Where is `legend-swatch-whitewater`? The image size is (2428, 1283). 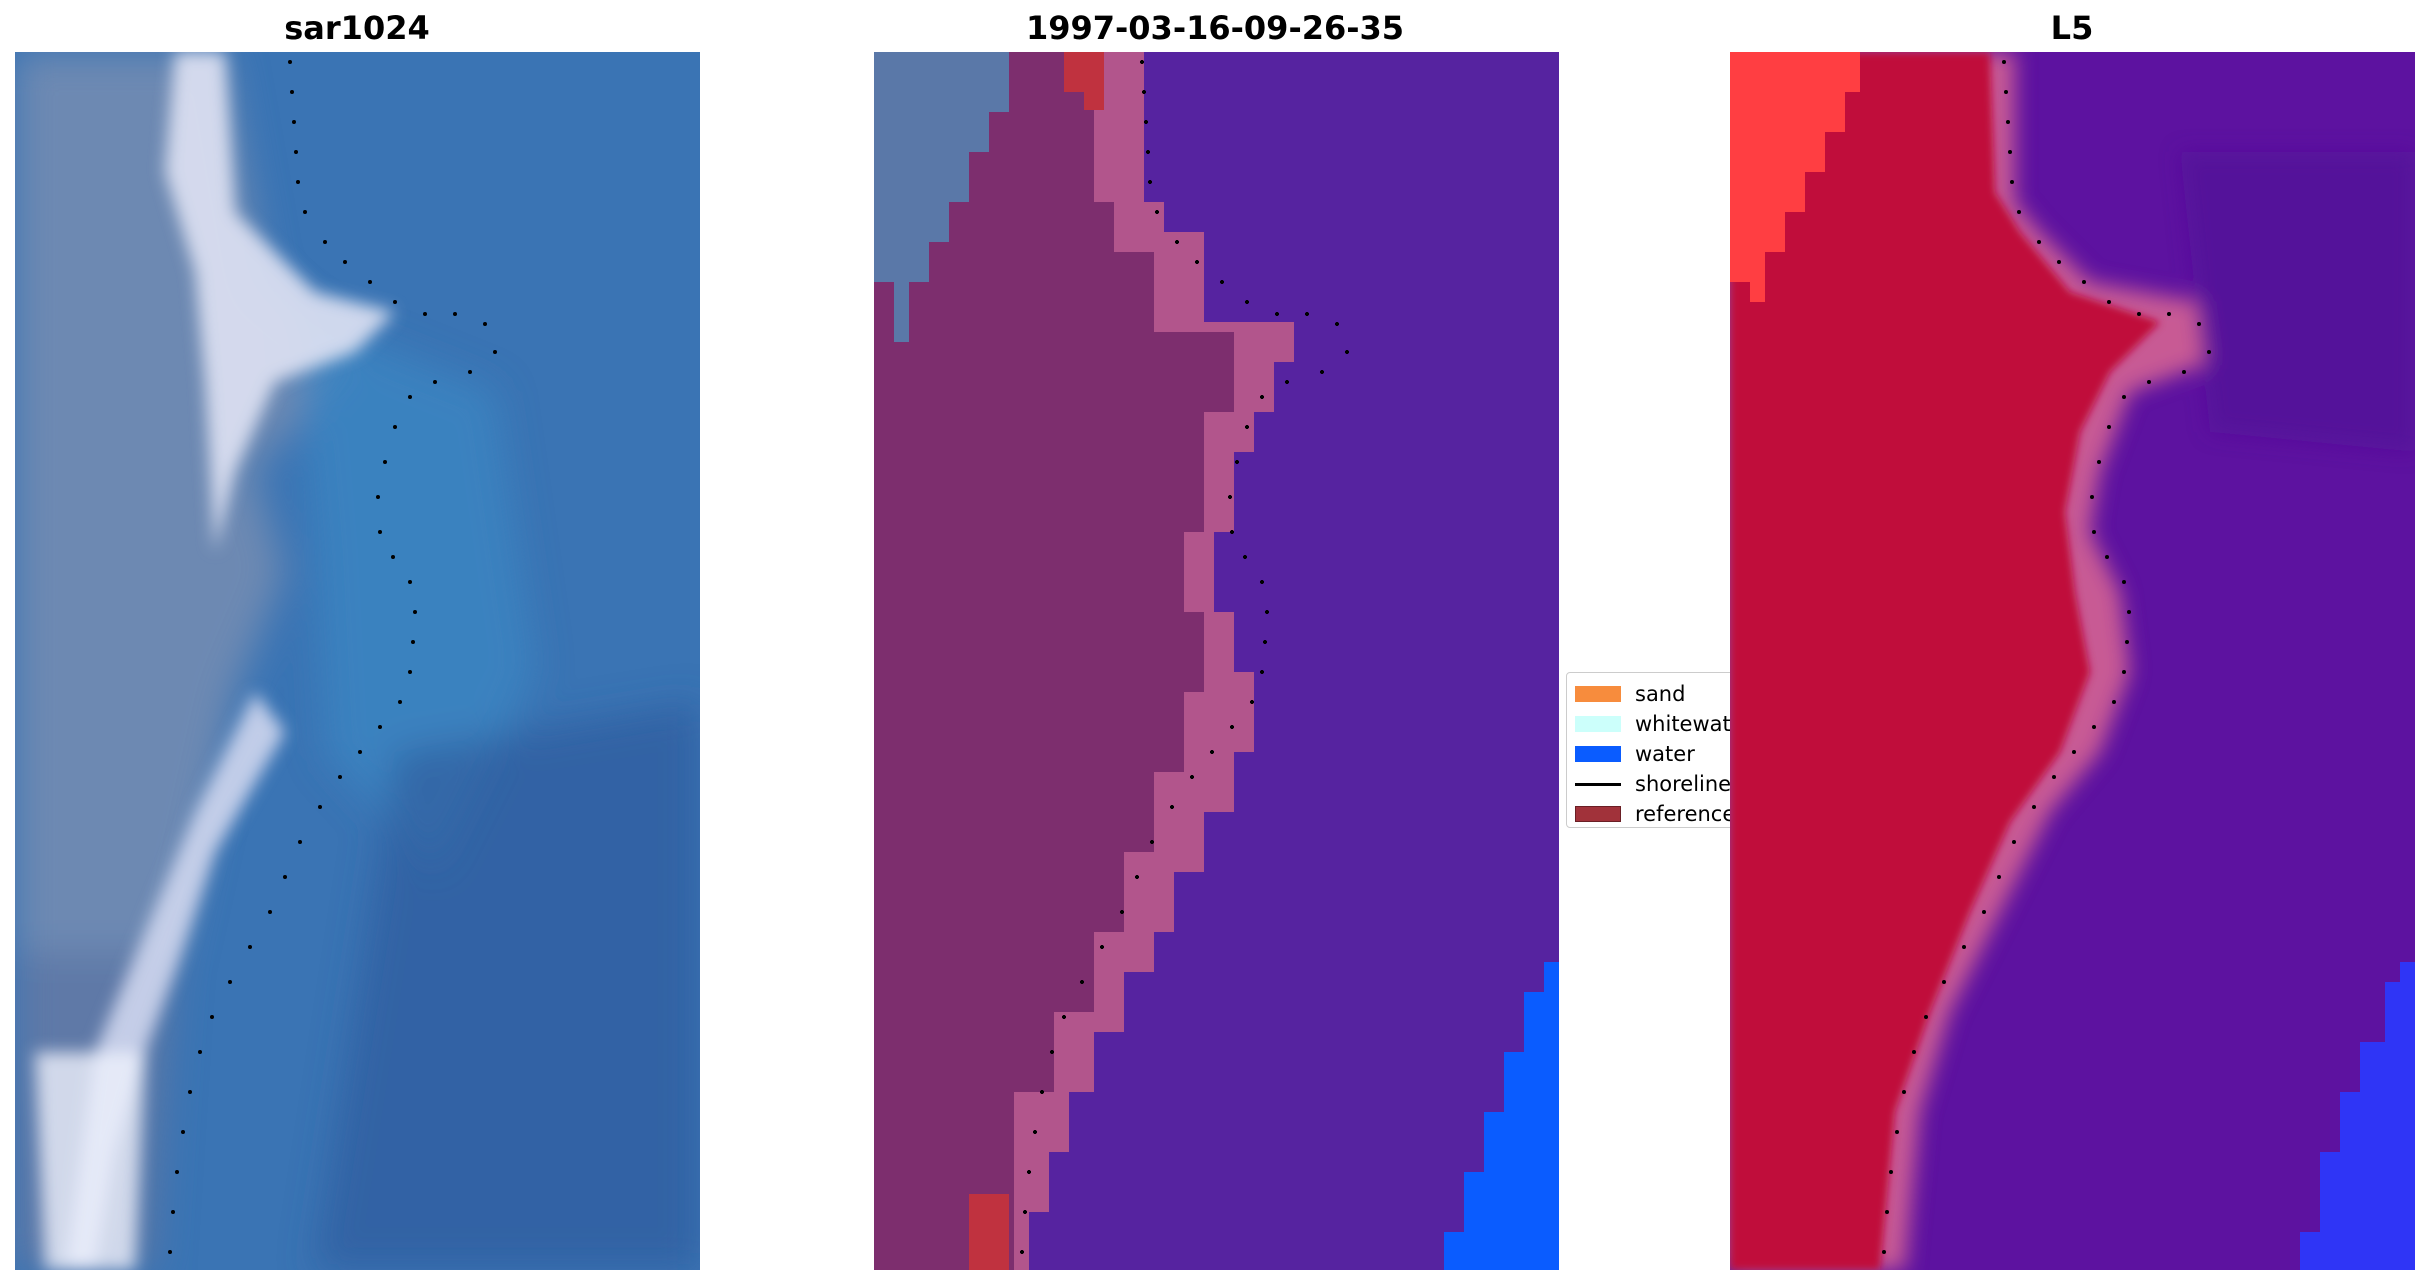
legend-swatch-whitewater is located at coordinates (1598, 724).